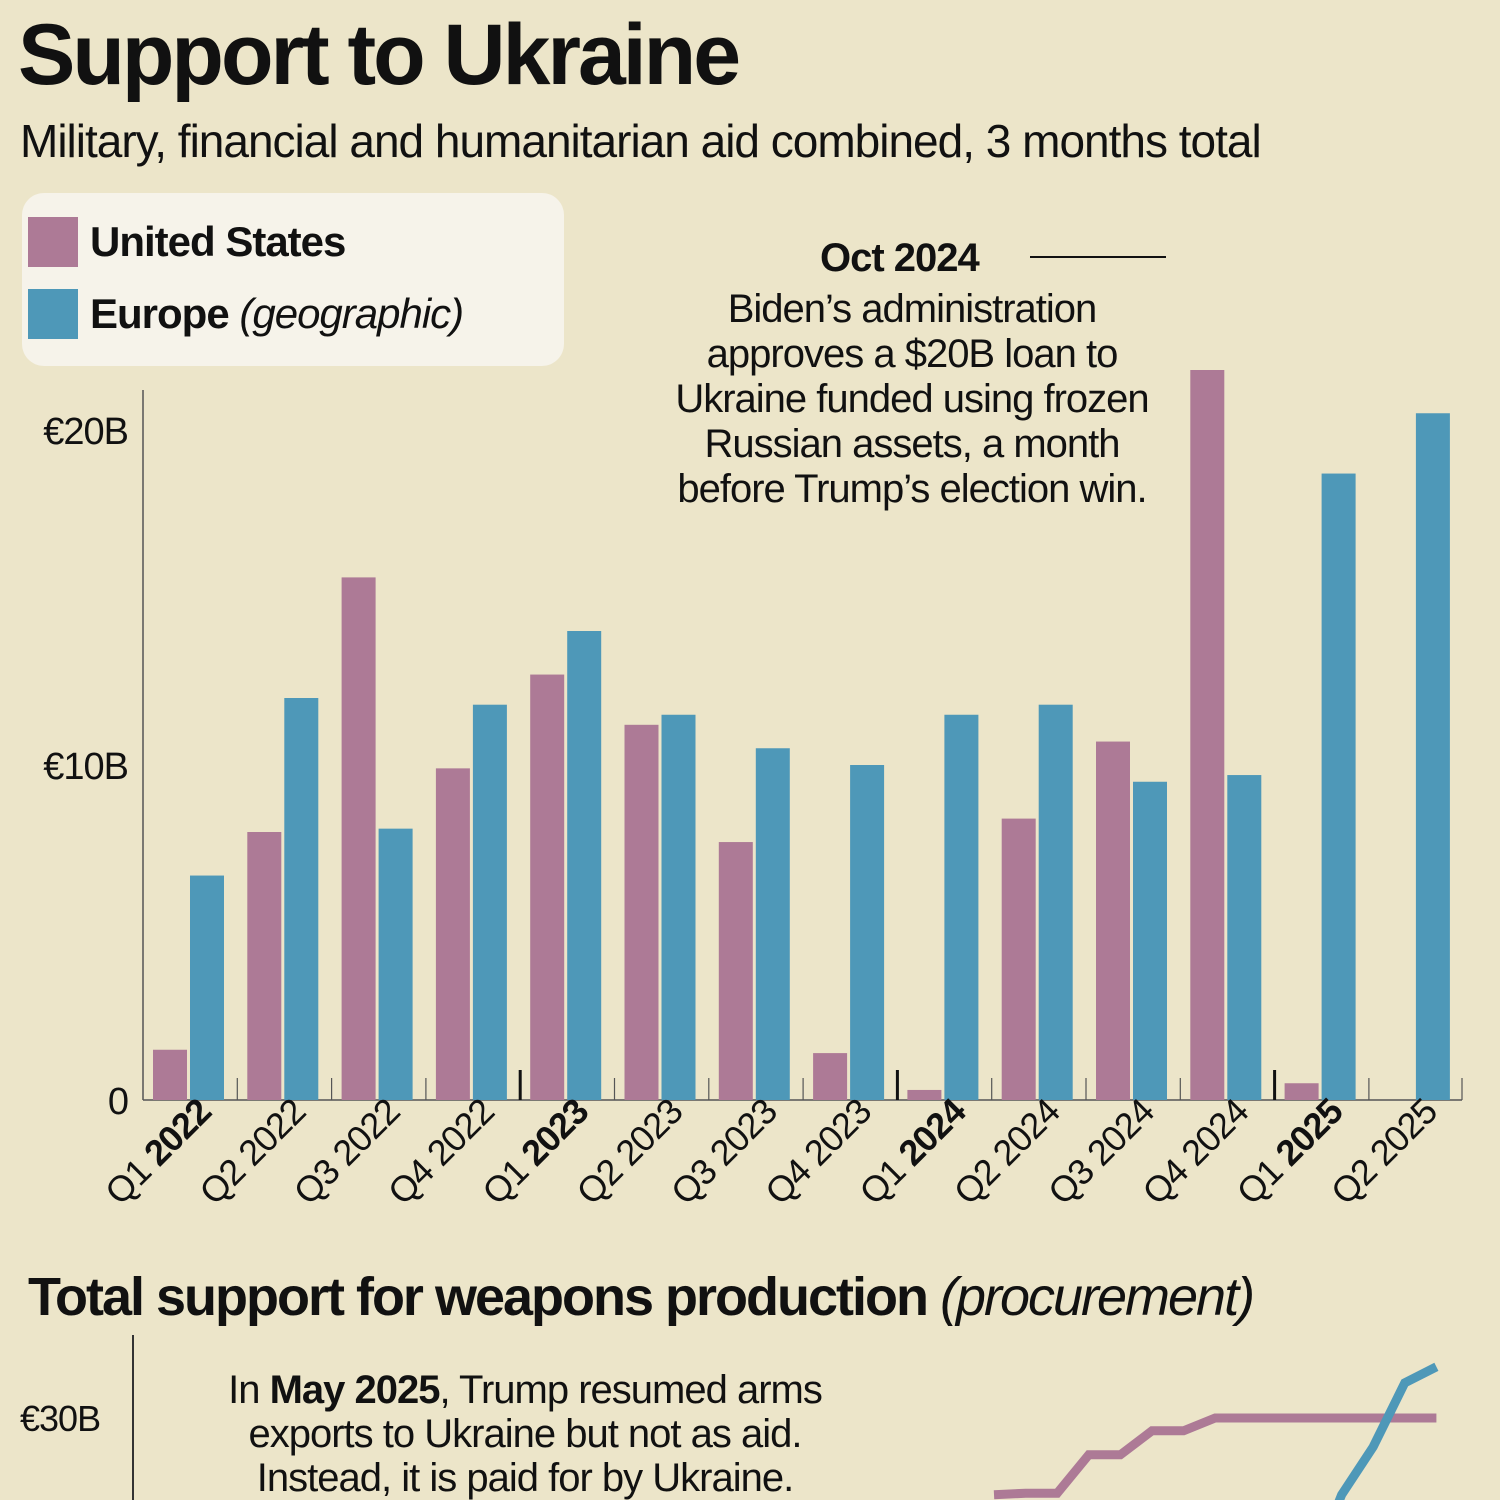  I want to click on legend-label-eu-suffix: (geographic), so click(351, 313).